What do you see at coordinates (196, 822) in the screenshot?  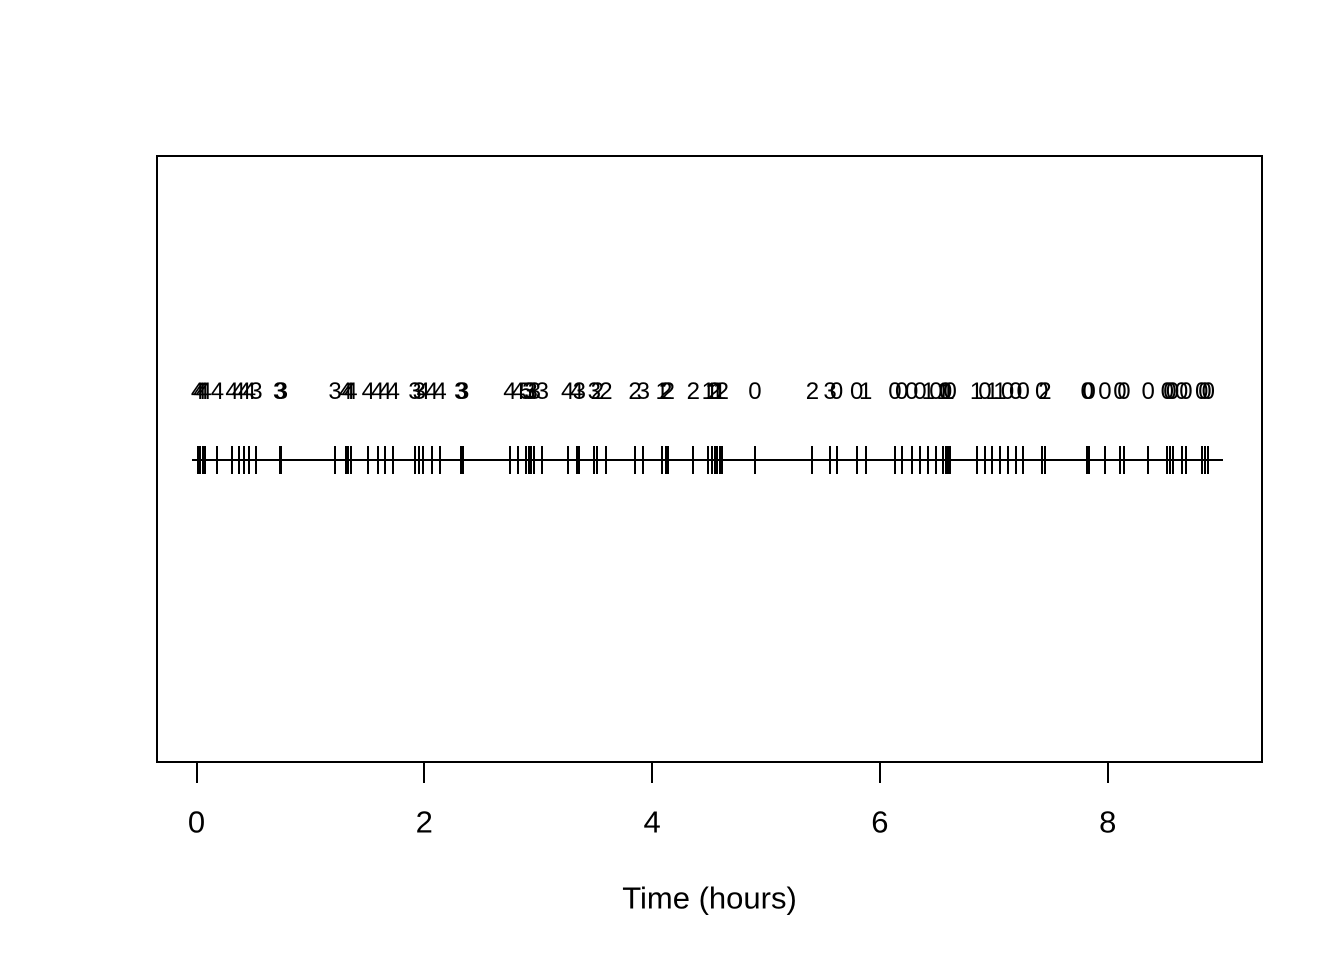 I see `x-axis-tick-label: 0` at bounding box center [196, 822].